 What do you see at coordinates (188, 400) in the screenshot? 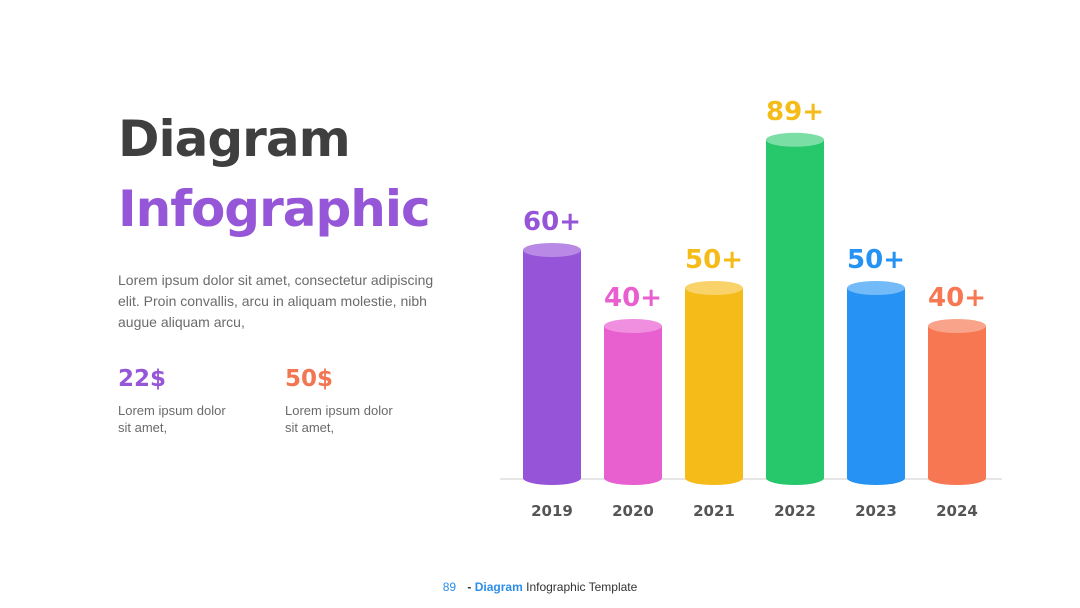
I see `stat-block-1: 22$ Lorem ipsum dolor sit amet,` at bounding box center [188, 400].